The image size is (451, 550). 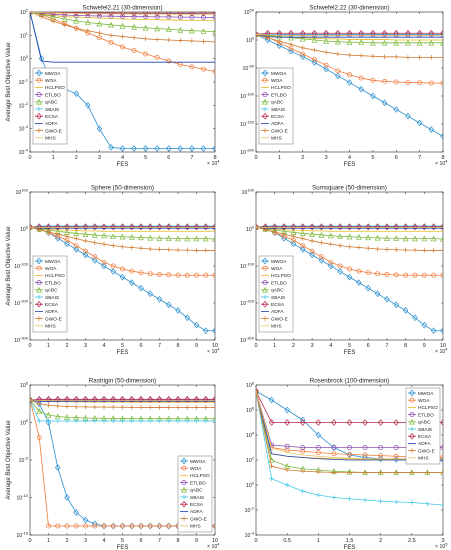 I want to click on legend-label: GWO-E, so click(x=198, y=519).